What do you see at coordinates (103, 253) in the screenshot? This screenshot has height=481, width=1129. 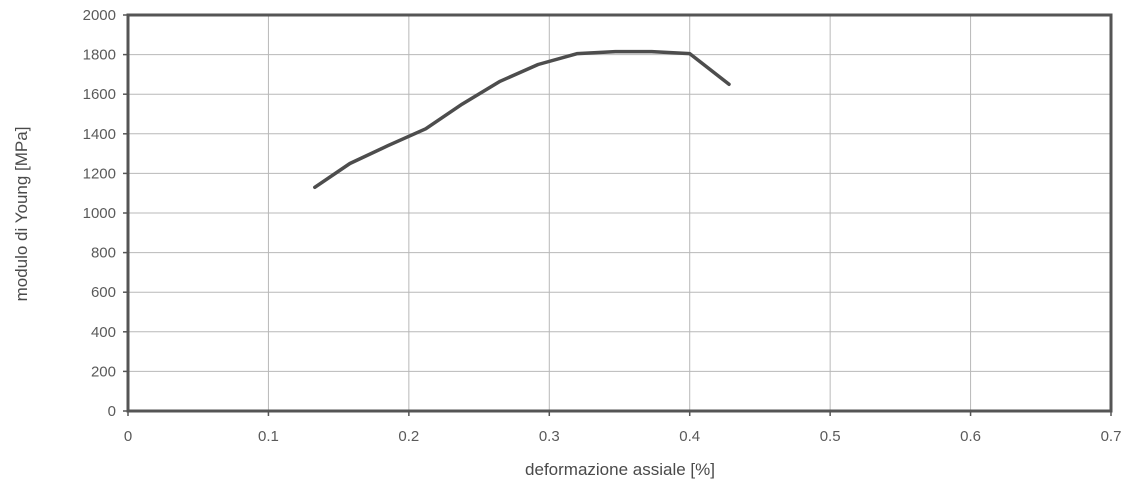 I see `y-tick-label: 800` at bounding box center [103, 253].